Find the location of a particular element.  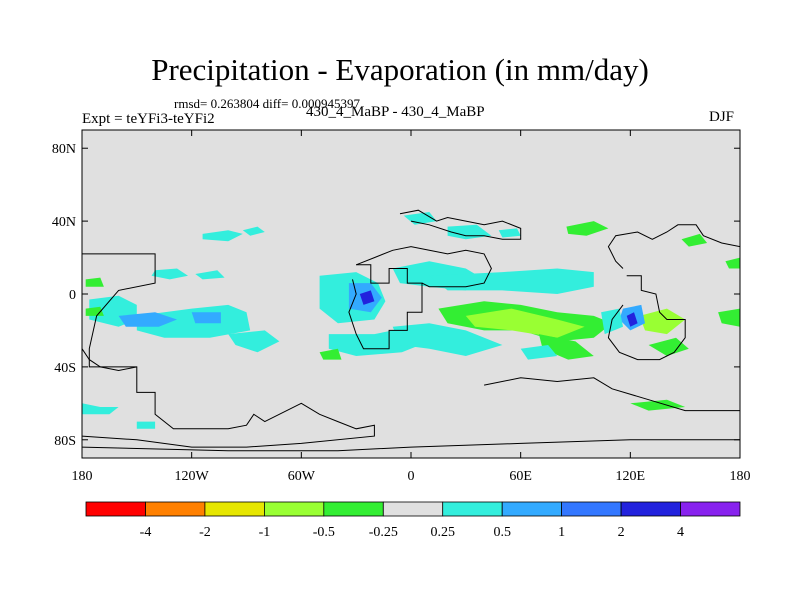

lat-tick-label: 80N is located at coordinates (64, 149).